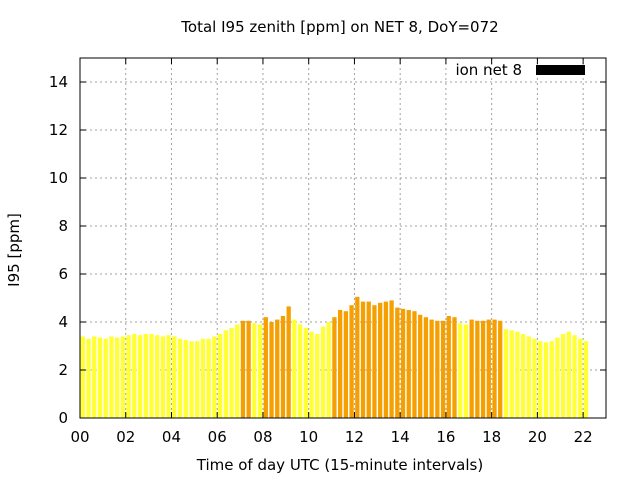 The image size is (640, 480). What do you see at coordinates (537, 437) in the screenshot?
I see `x-tick-label: 20` at bounding box center [537, 437].